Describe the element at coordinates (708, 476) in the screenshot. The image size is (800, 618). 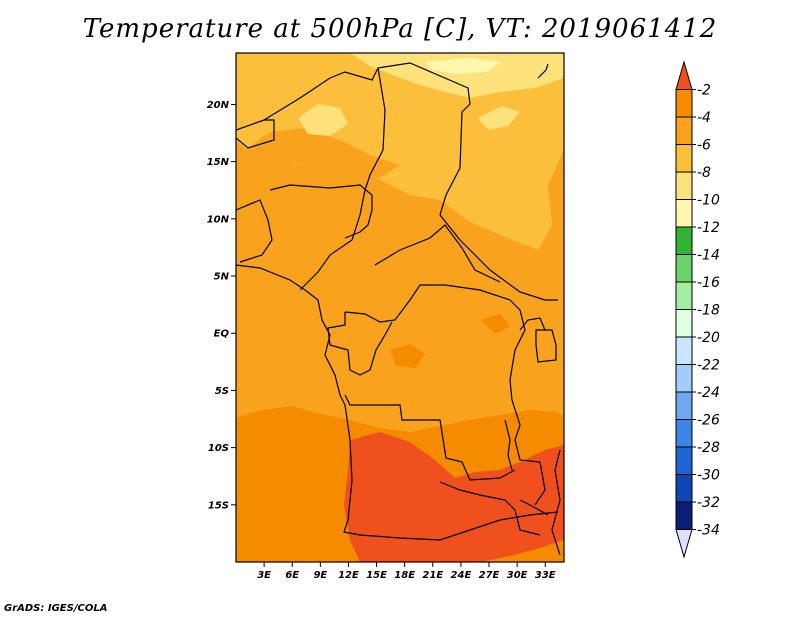
I see `colorbar-label: -30` at that location.